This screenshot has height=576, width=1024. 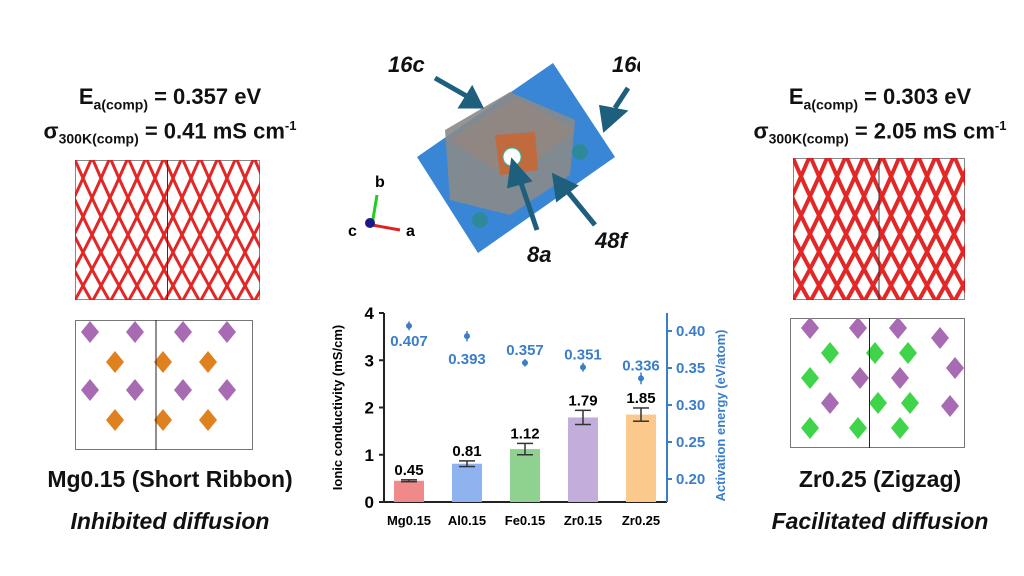 I want to click on label-8a: 8a, so click(x=539, y=254).